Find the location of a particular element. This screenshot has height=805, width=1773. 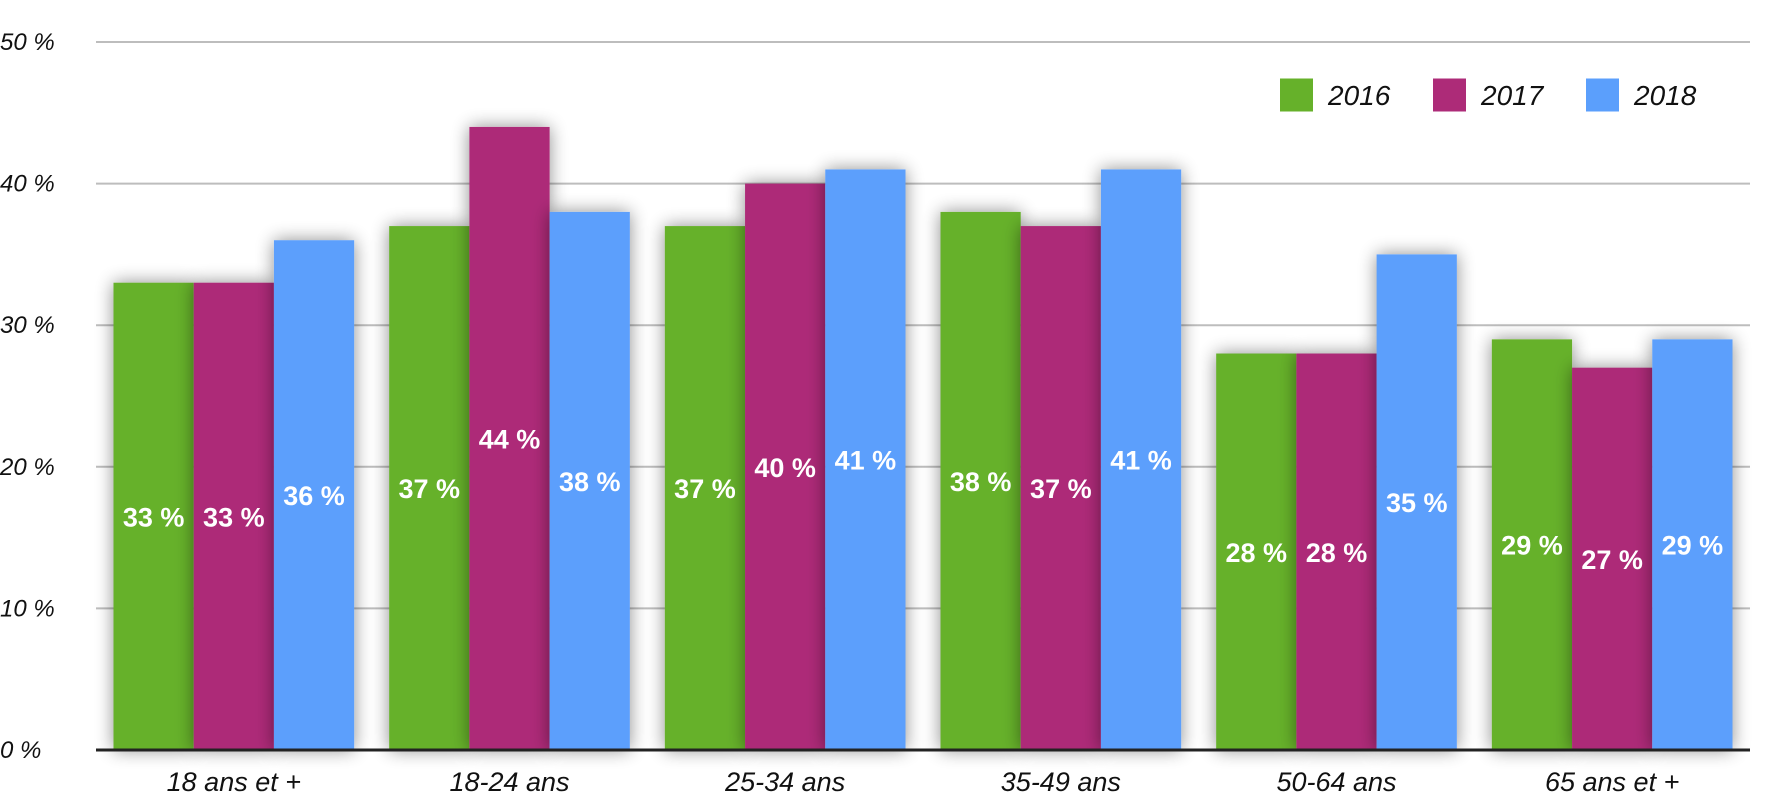

x-category-label: 65 ans et + is located at coordinates (1612, 782).